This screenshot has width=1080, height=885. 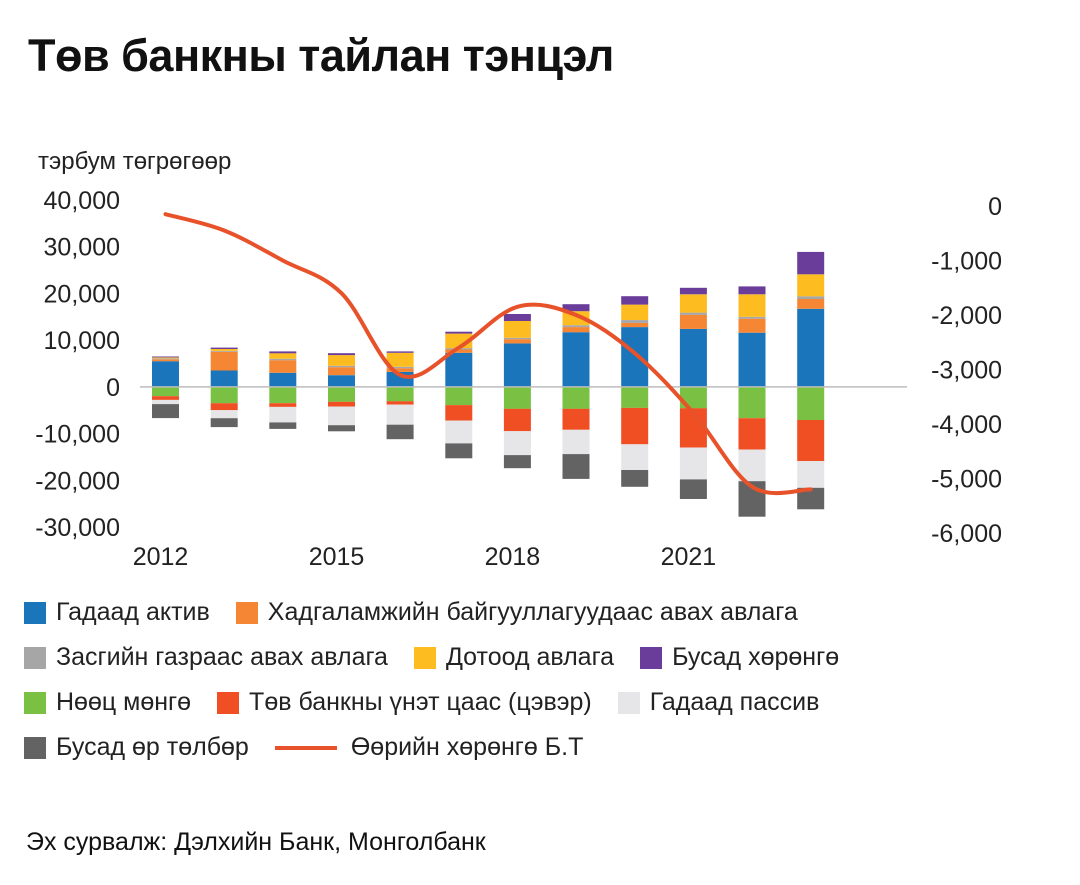 I want to click on left-tick-label: 10,000, so click(x=82, y=341).